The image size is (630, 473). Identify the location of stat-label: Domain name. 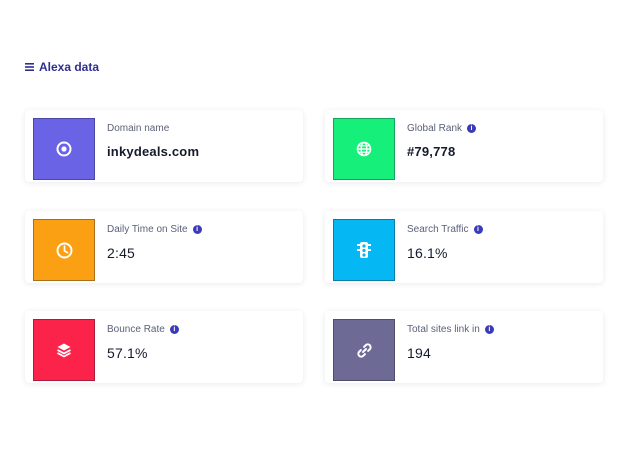
(138, 128).